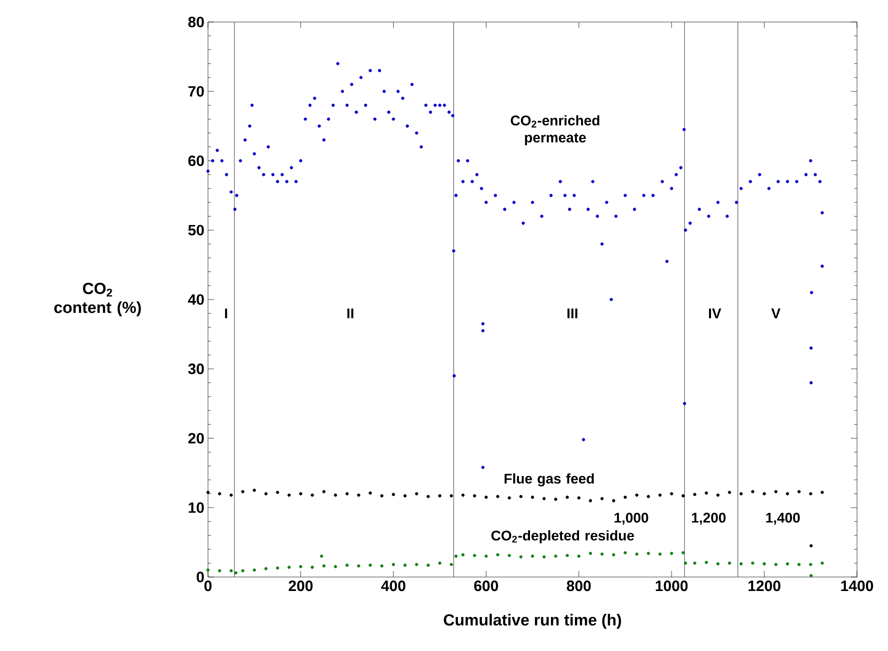 This screenshot has width=888, height=651. What do you see at coordinates (196, 438) in the screenshot?
I see `y-tick-label: 20` at bounding box center [196, 438].